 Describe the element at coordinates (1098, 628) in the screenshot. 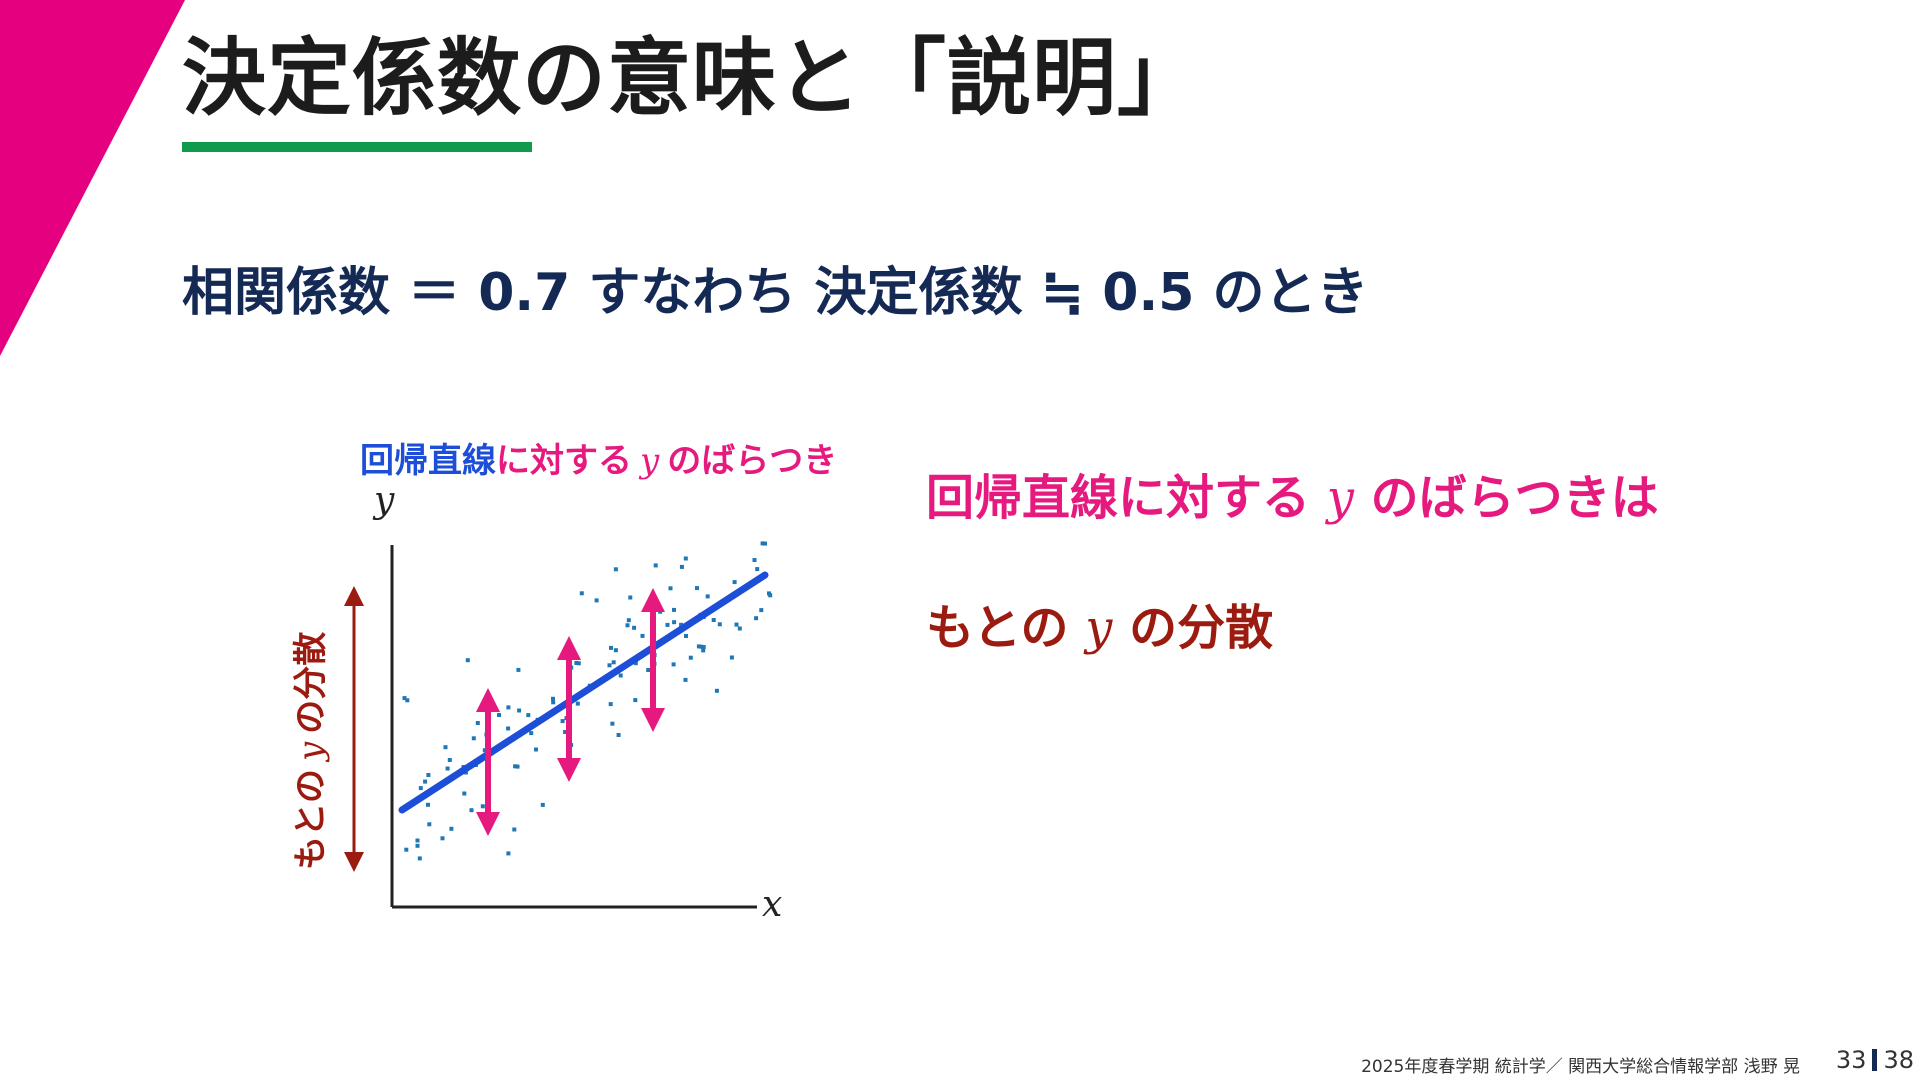

I see `explanation-2-var: y` at that location.